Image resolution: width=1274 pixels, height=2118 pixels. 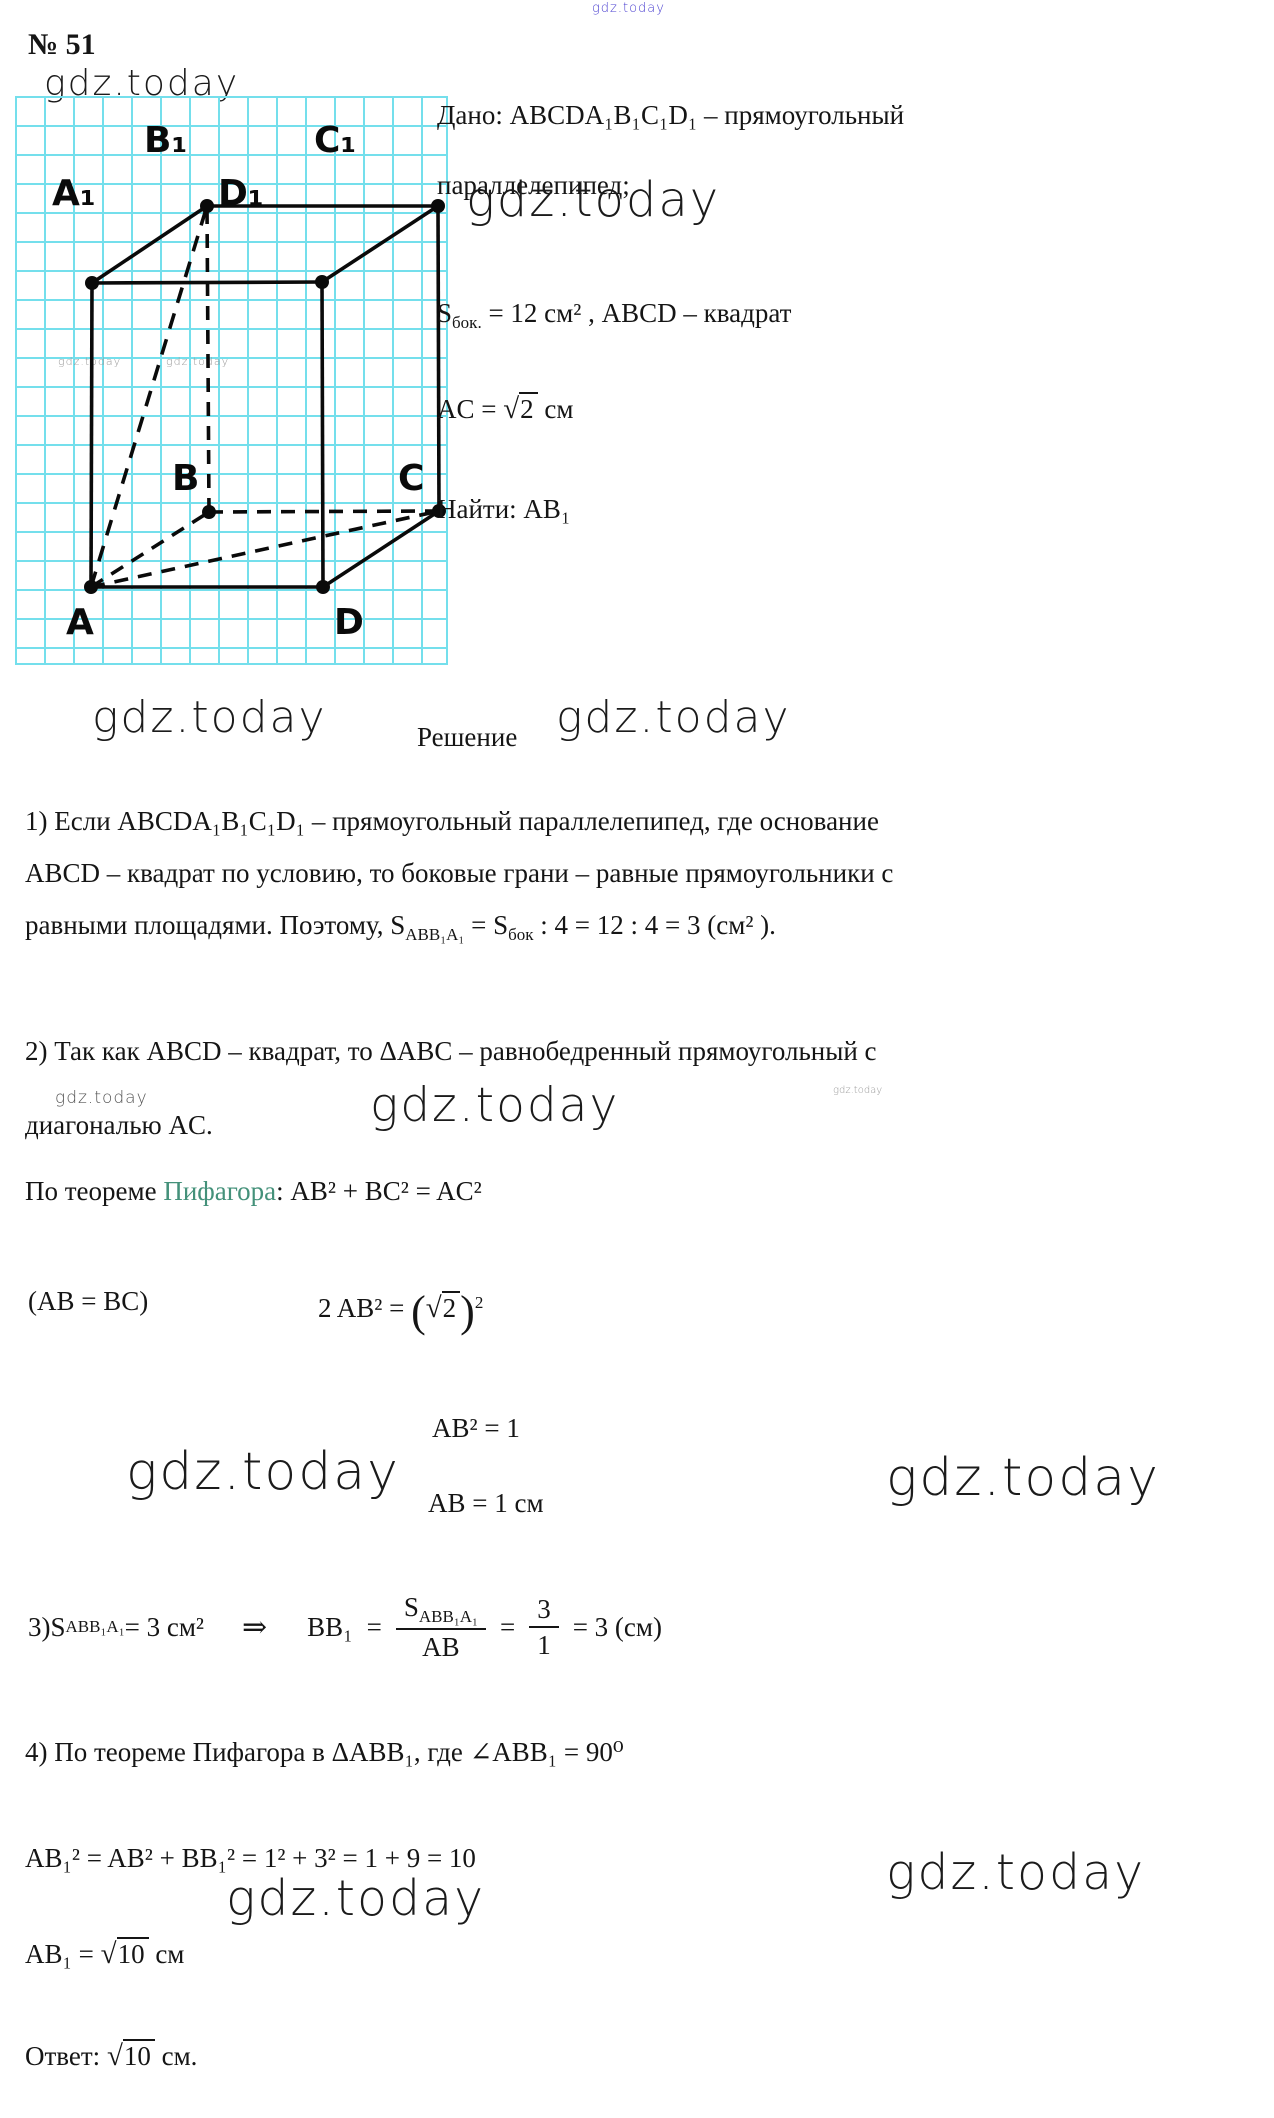 I want to click on ac-unit: см, so click(x=555, y=409).